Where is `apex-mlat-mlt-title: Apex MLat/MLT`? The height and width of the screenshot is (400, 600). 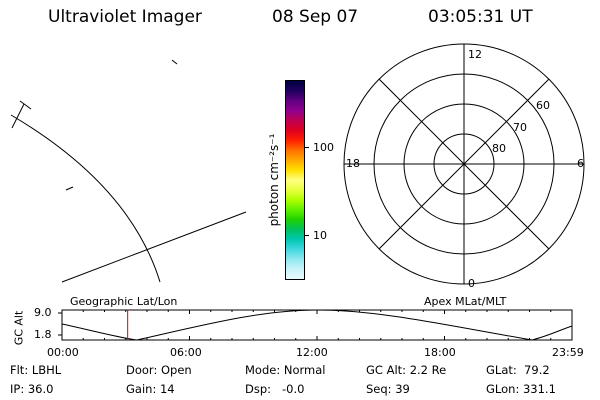
apex-mlat-mlt-title: Apex MLat/MLT is located at coordinates (465, 301).